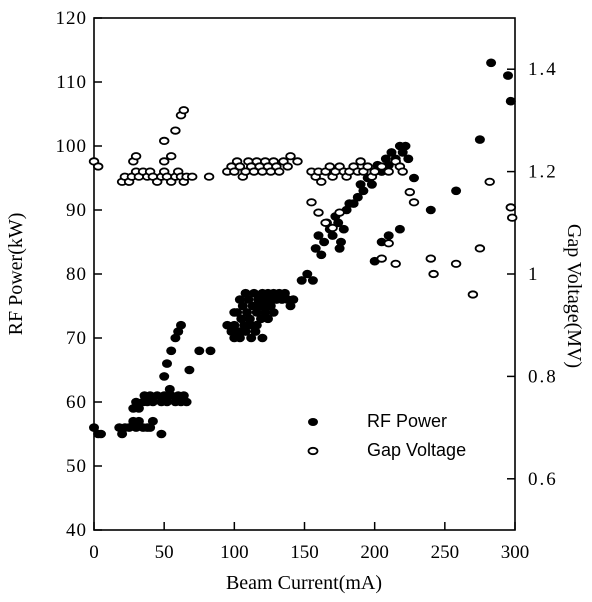 The height and width of the screenshot is (602, 592). Describe the element at coordinates (164, 552) in the screenshot. I see `x-tick-label: 50` at that location.